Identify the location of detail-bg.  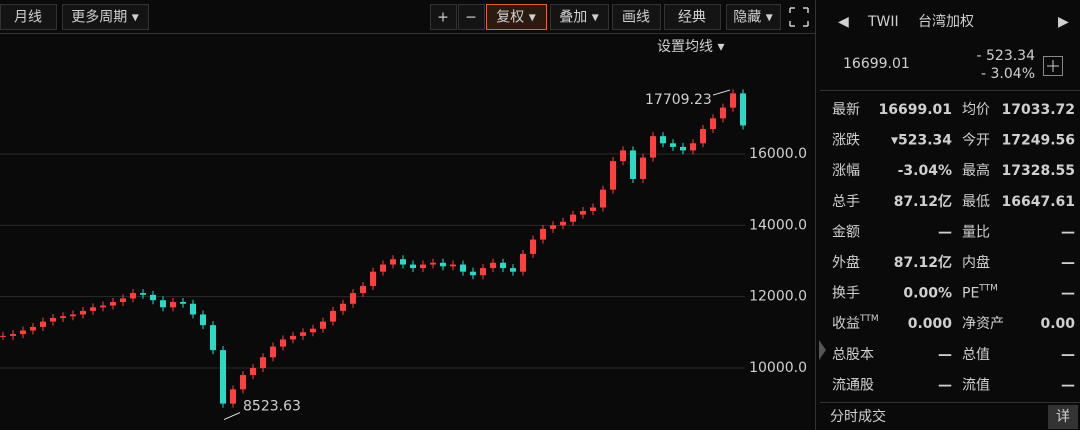
(1063, 417).